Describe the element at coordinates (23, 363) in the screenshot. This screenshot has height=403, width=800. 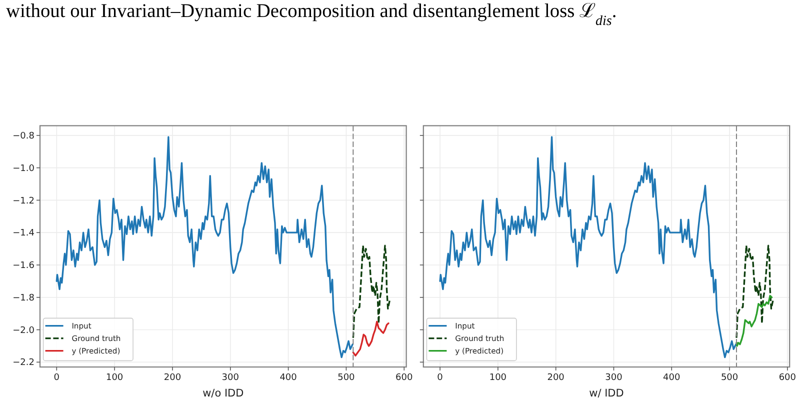
I see `y-tick-label: −2.2` at that location.